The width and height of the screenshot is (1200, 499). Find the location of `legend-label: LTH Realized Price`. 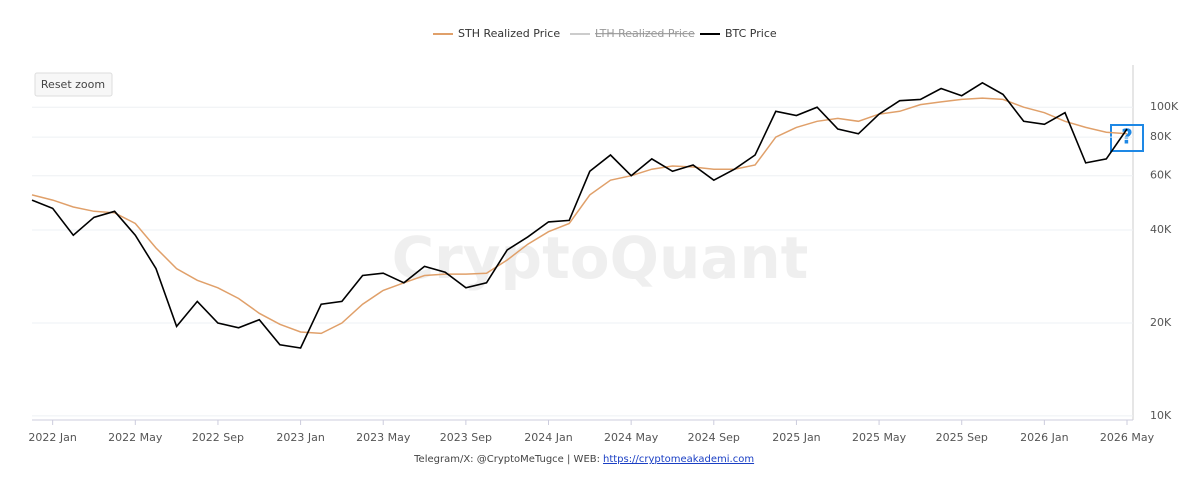

legend-label: LTH Realized Price is located at coordinates (645, 33).